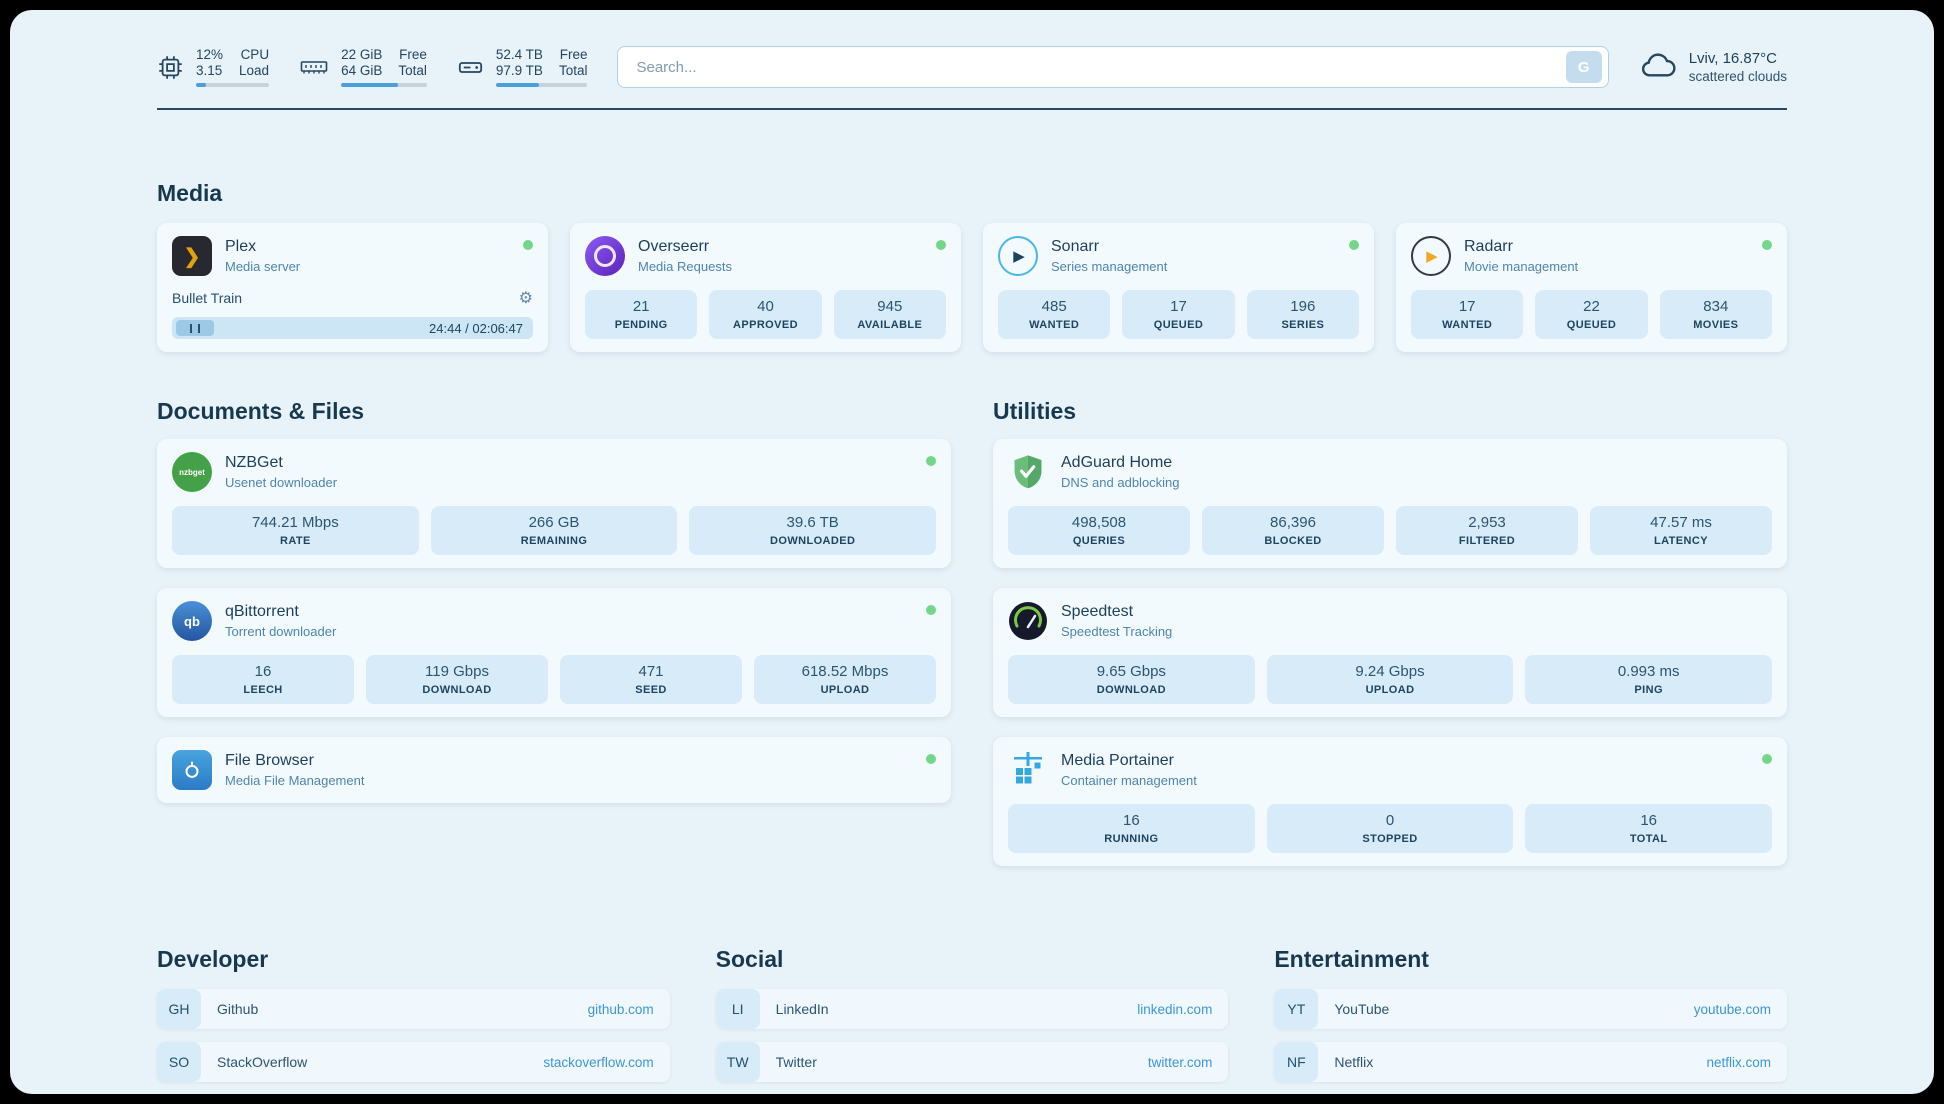  I want to click on bookmark-name: StackOverflow, so click(262, 1062).